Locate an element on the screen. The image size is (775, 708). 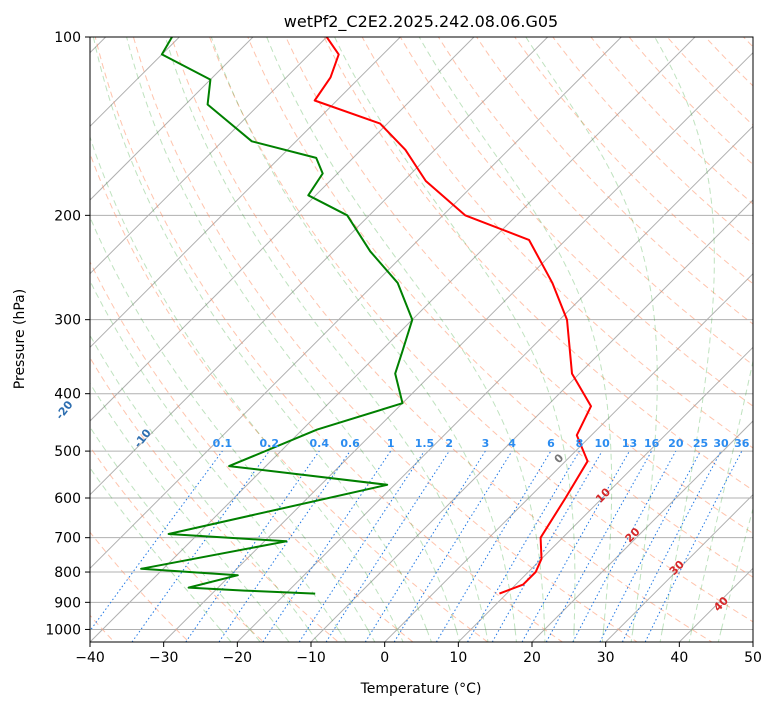
y-tick-label: 500 is located at coordinates (67, 452).